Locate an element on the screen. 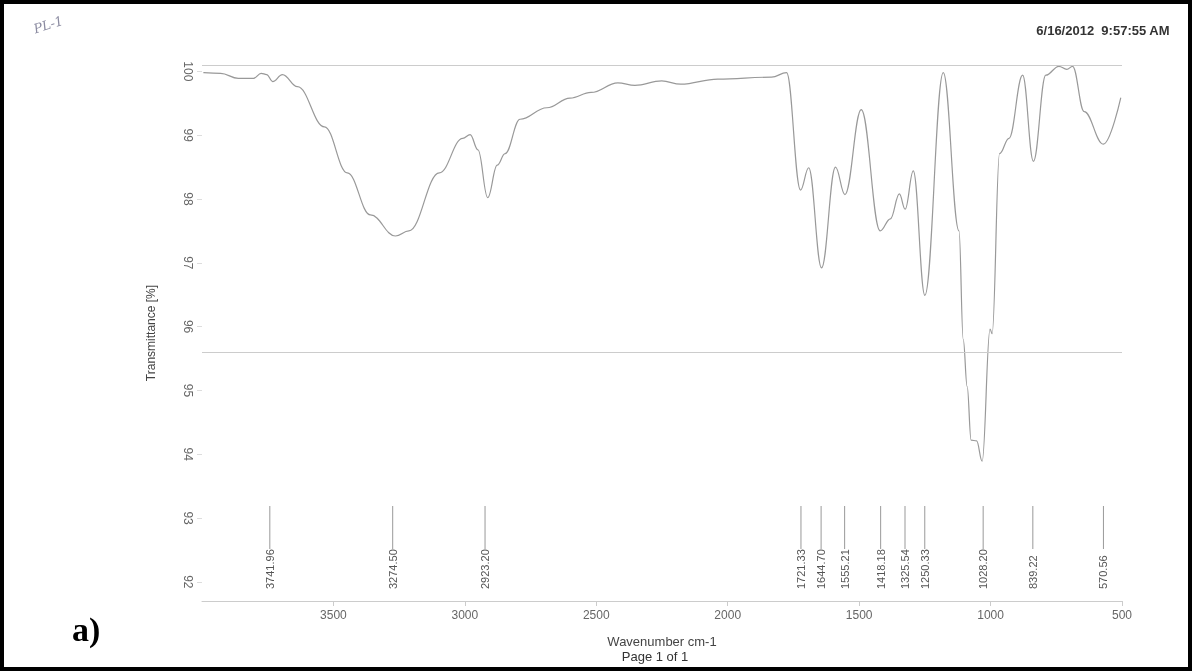 This screenshot has height=671, width=1192. x-axis-title: Wavenumber cm-1 is located at coordinates (662, 641).